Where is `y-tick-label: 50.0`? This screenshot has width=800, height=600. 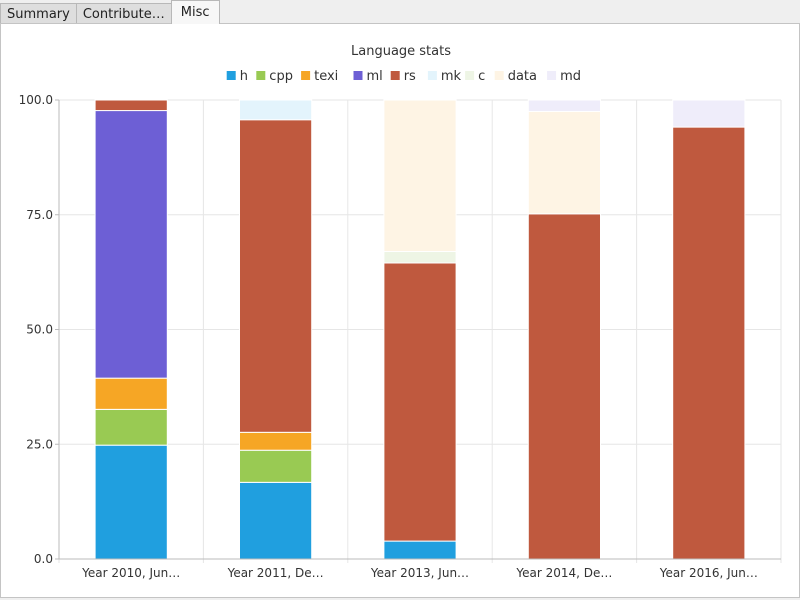
y-tick-label: 50.0 is located at coordinates (39, 330).